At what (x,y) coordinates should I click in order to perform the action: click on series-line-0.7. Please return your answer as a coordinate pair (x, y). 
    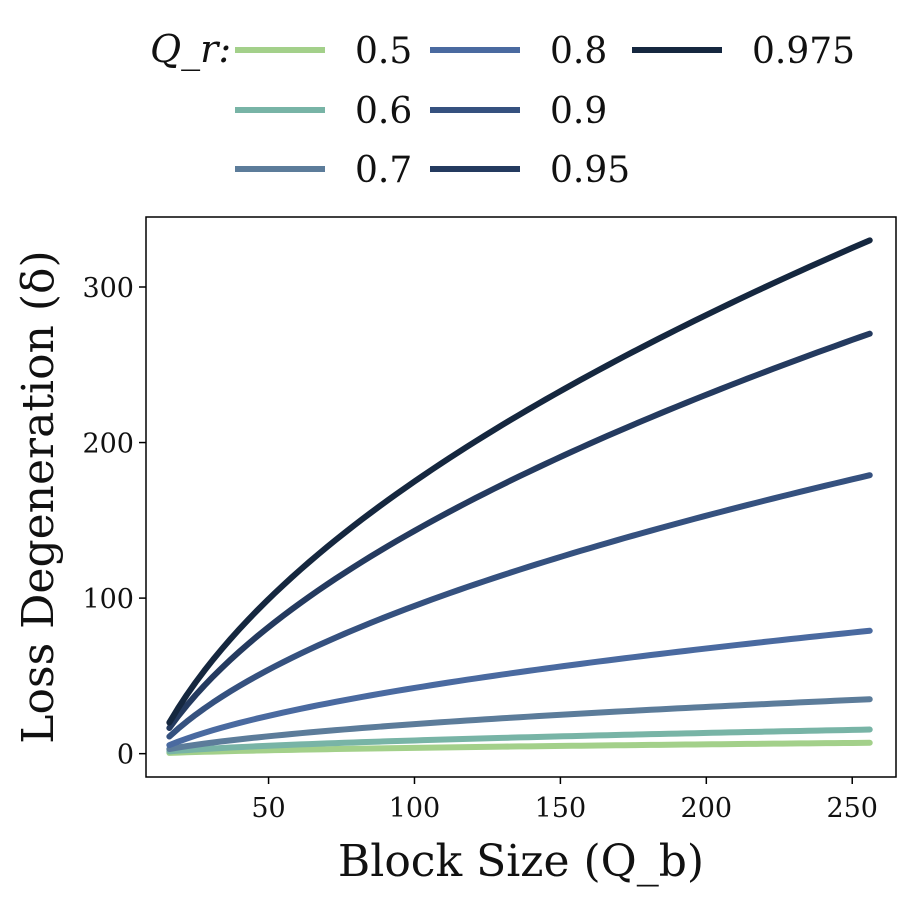
    Looking at the image, I should click on (519, 724).